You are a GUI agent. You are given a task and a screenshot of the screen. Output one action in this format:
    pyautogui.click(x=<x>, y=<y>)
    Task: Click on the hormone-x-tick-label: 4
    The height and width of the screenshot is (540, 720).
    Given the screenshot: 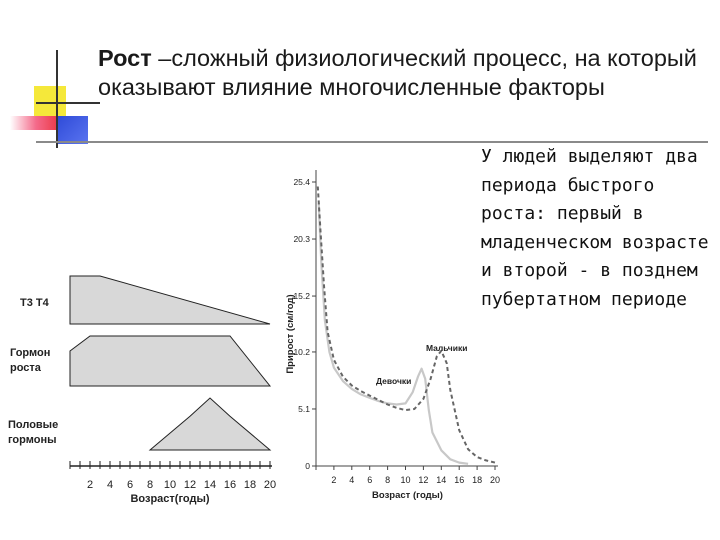 What is the action you would take?
    pyautogui.click(x=110, y=485)
    